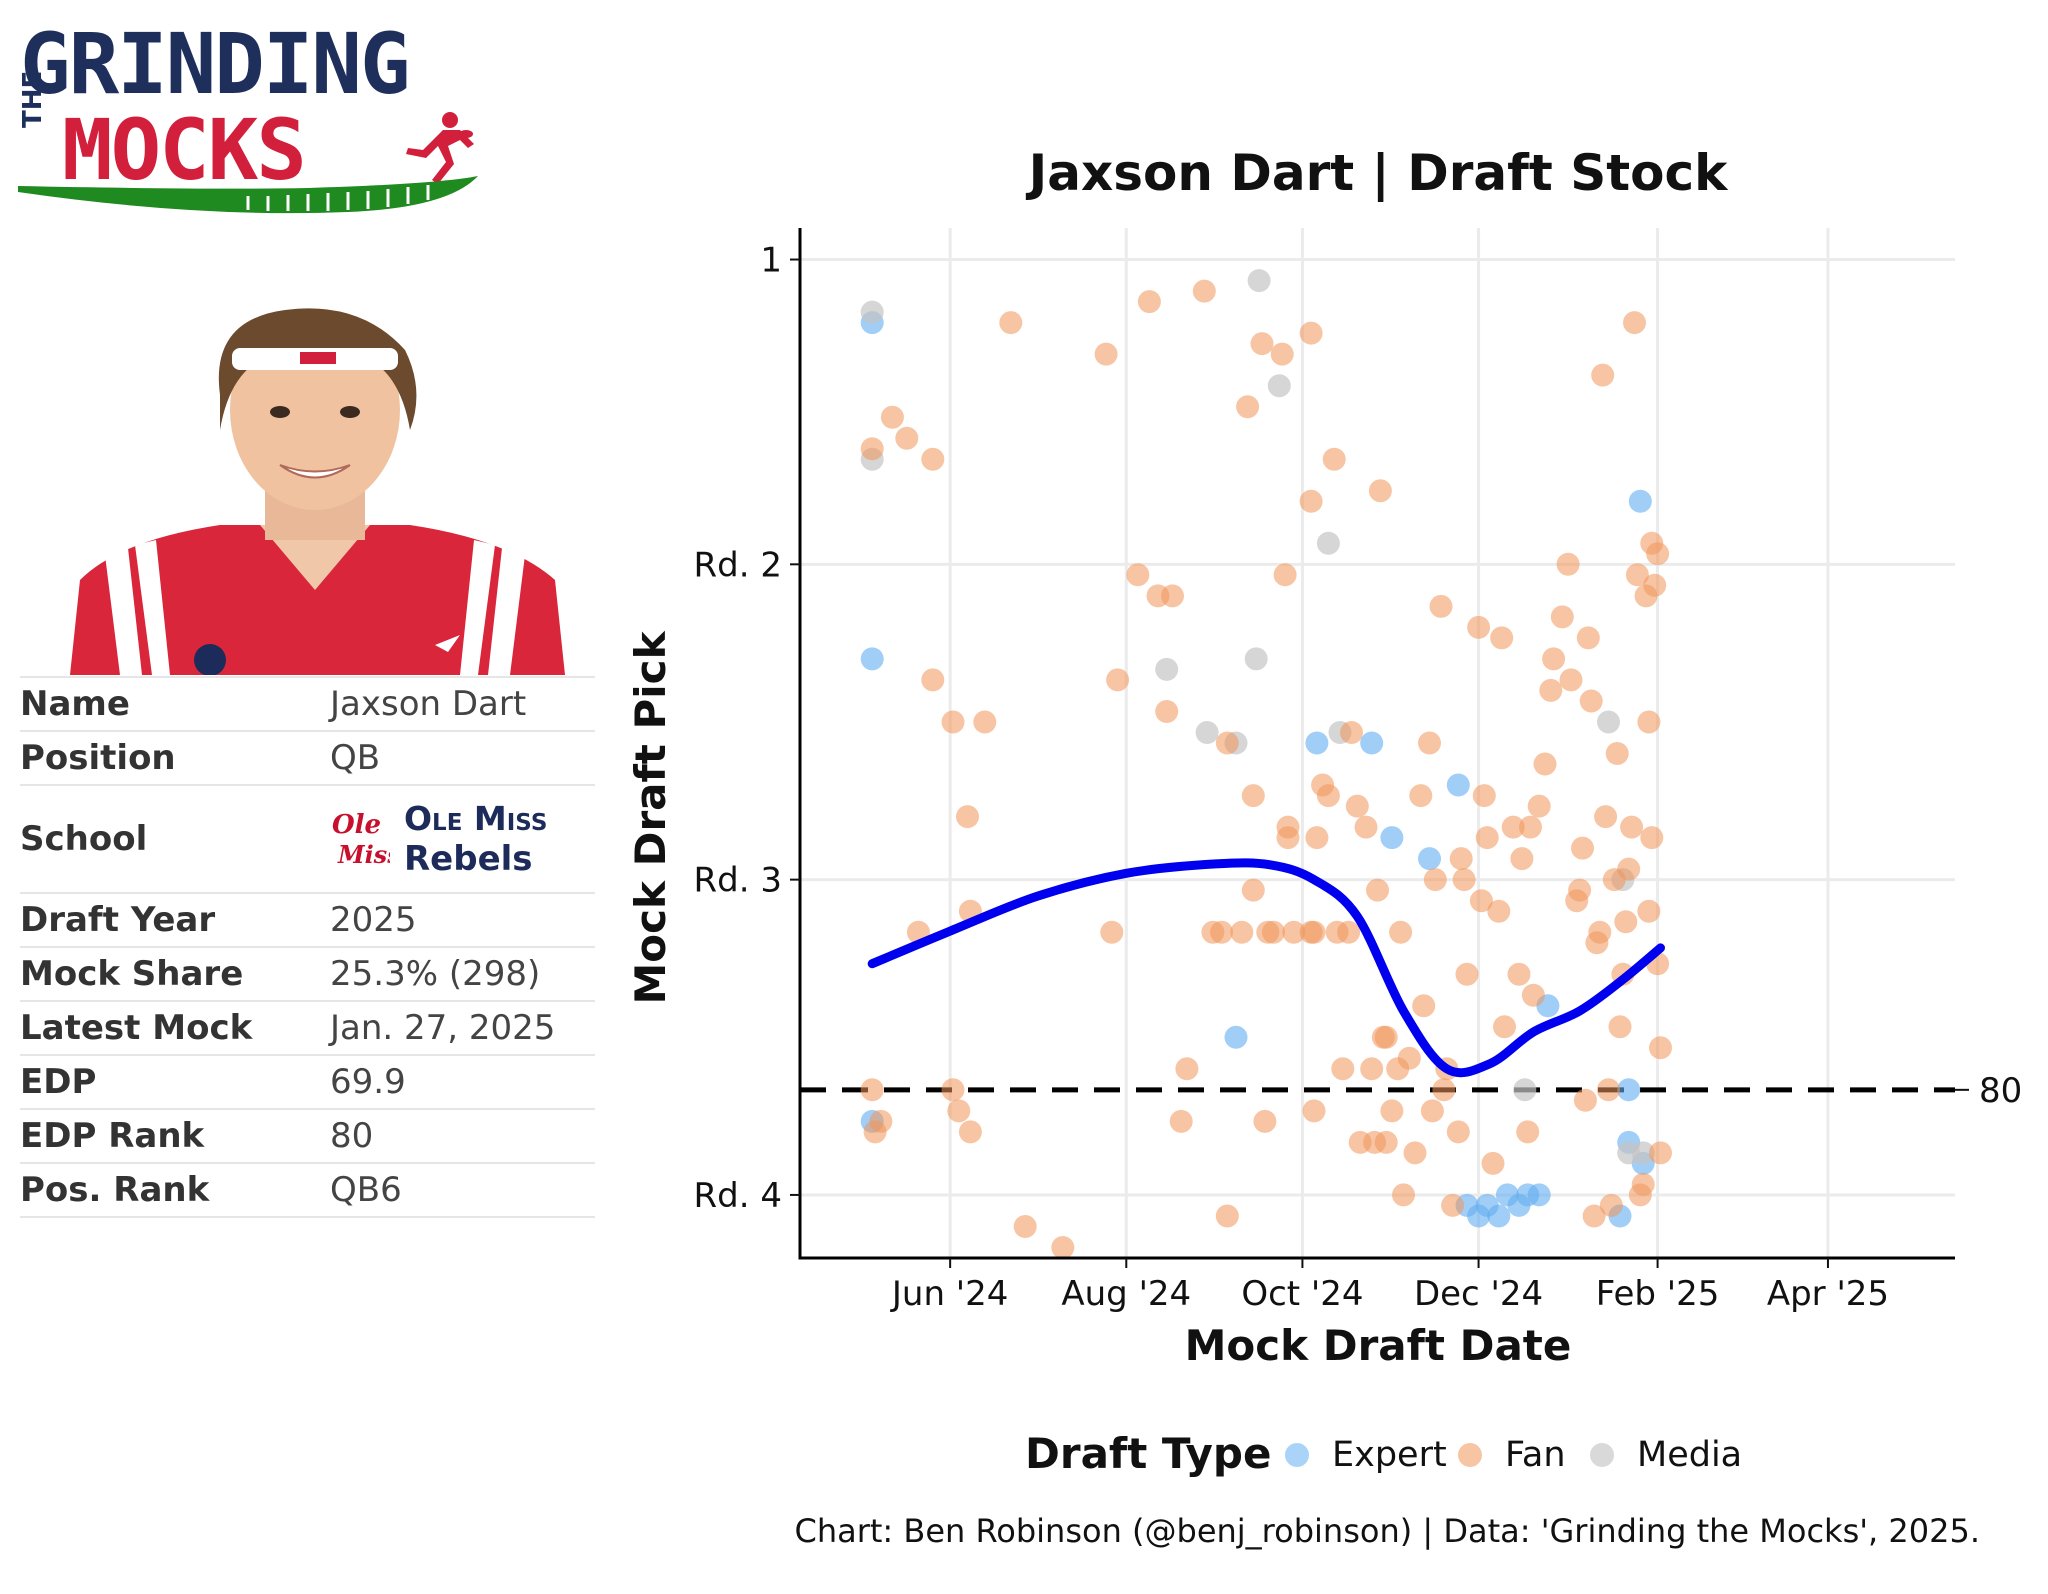 This screenshot has height=1594, width=2048. What do you see at coordinates (363, 854) in the screenshot?
I see `logo-bottom-text: Miss` at bounding box center [363, 854].